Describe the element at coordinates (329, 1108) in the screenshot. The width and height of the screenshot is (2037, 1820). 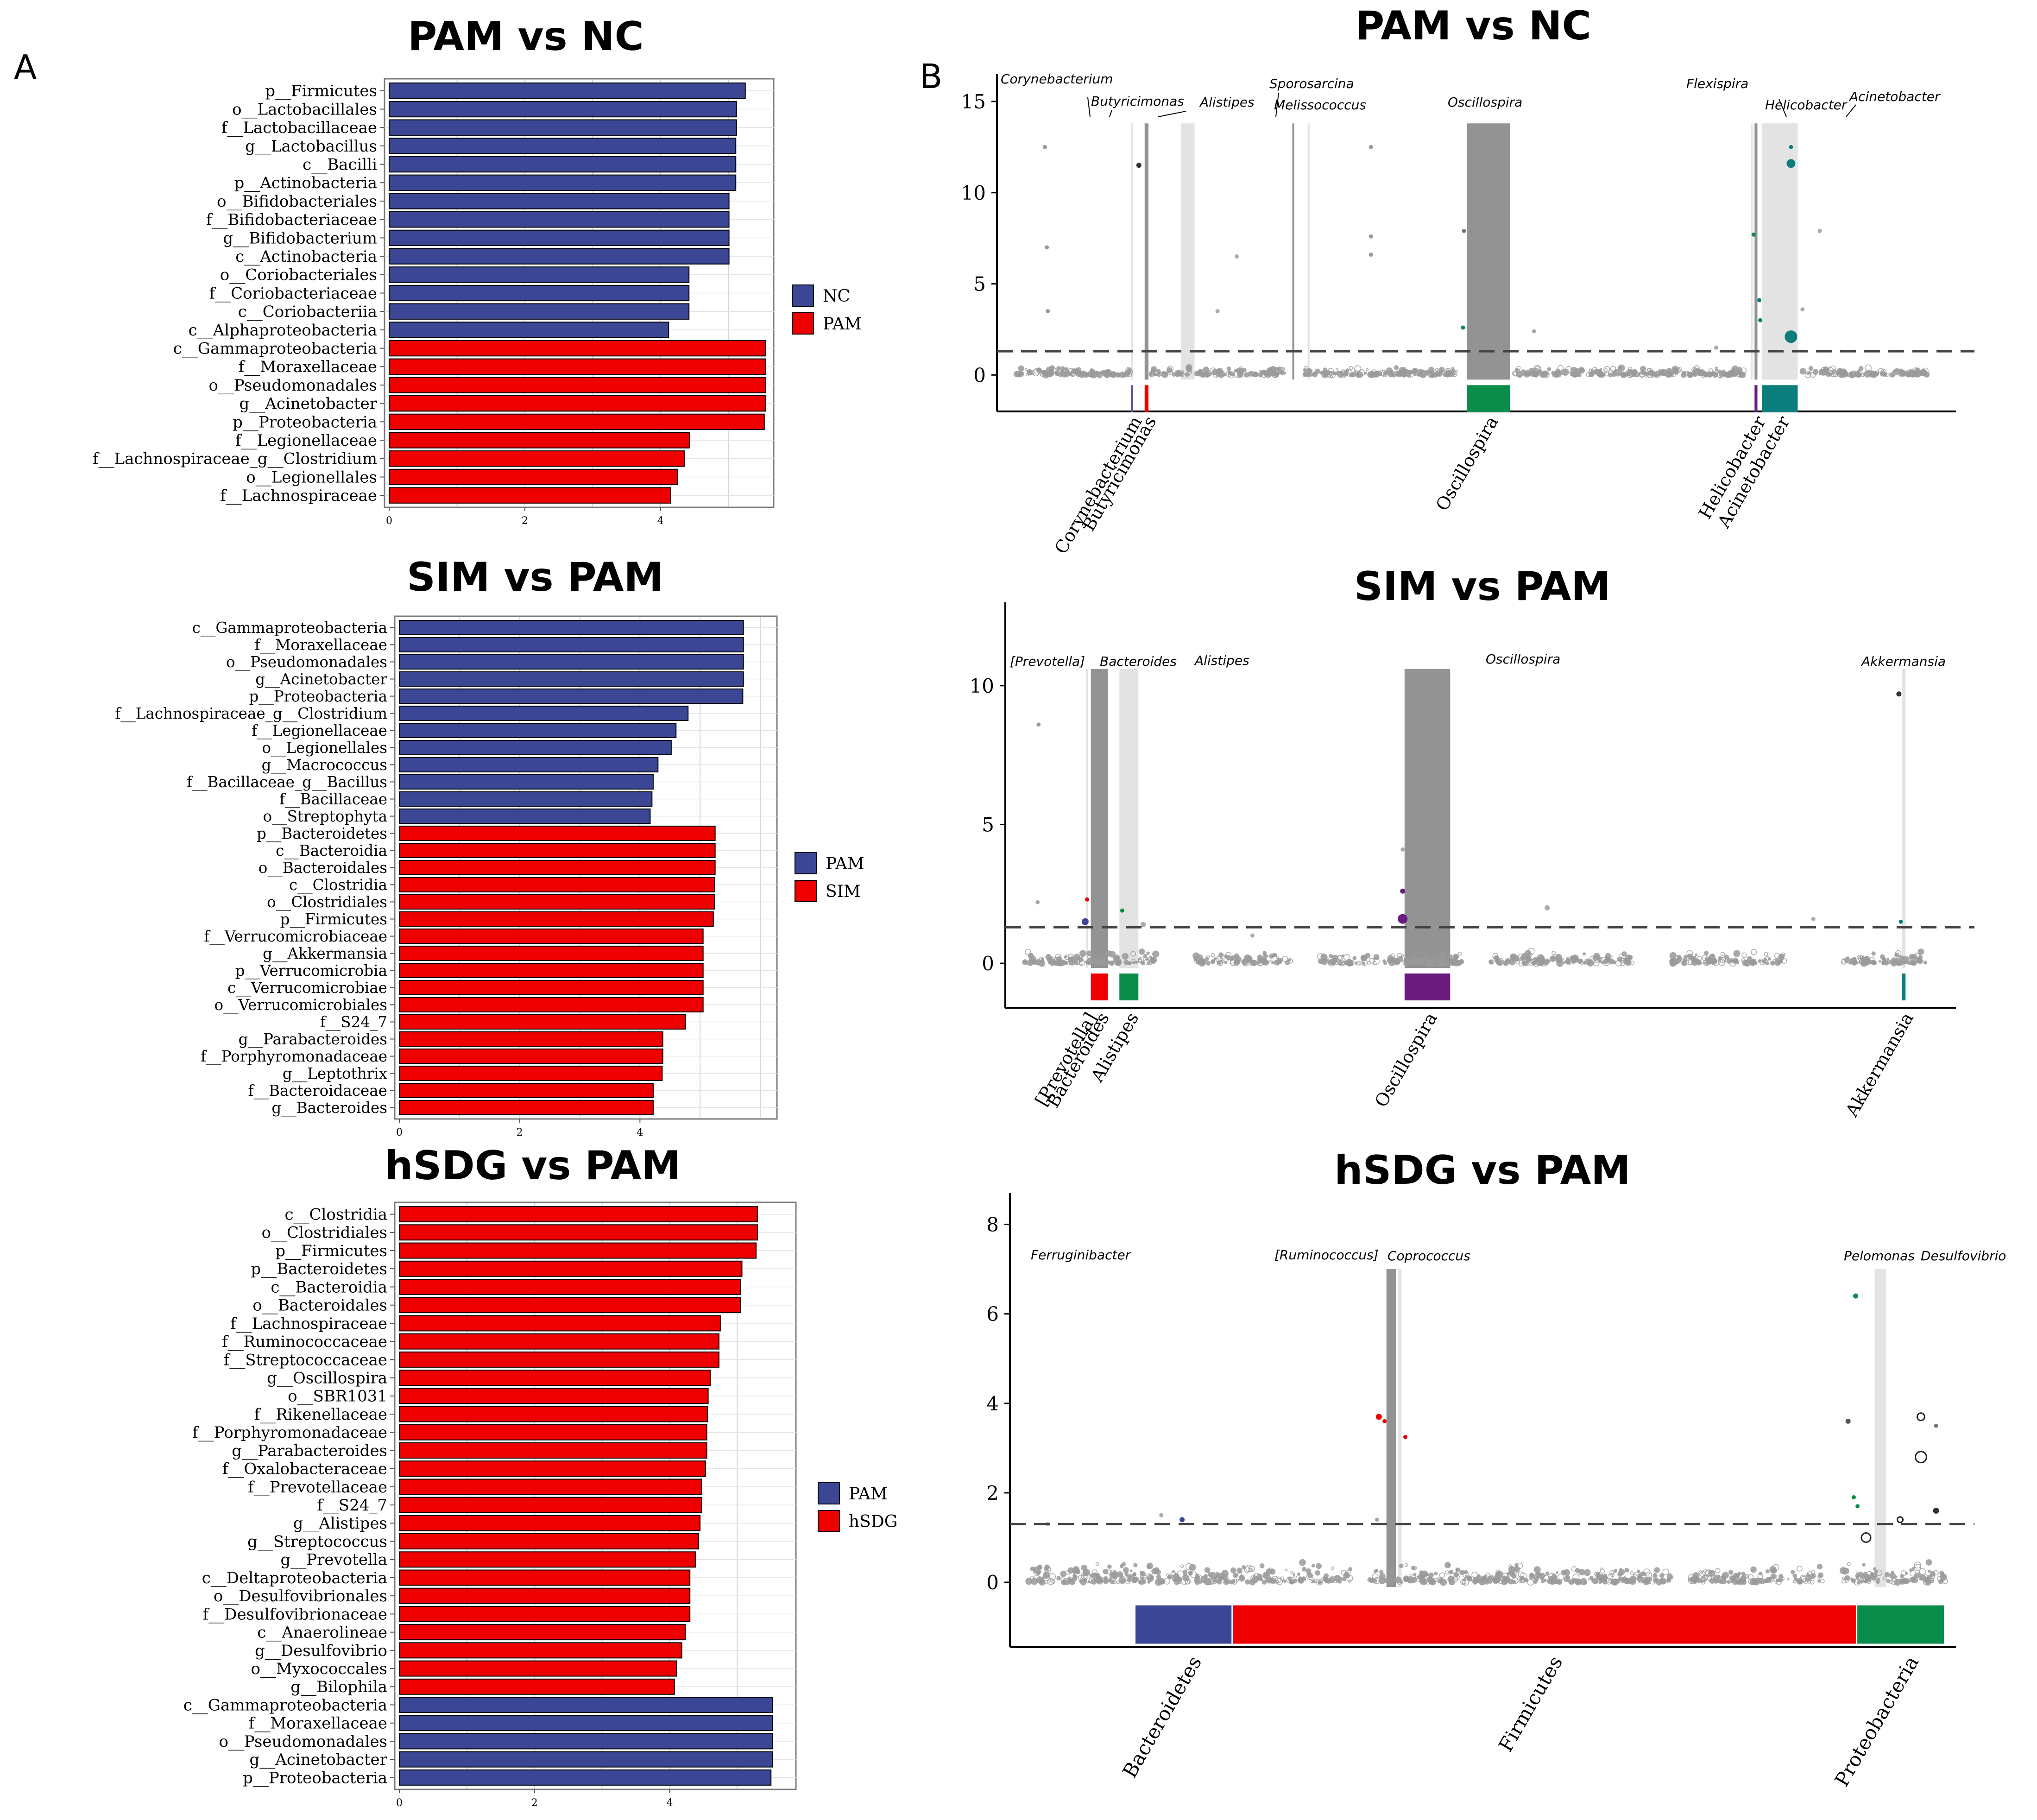
I see `category-label: g__Bacteroides` at that location.